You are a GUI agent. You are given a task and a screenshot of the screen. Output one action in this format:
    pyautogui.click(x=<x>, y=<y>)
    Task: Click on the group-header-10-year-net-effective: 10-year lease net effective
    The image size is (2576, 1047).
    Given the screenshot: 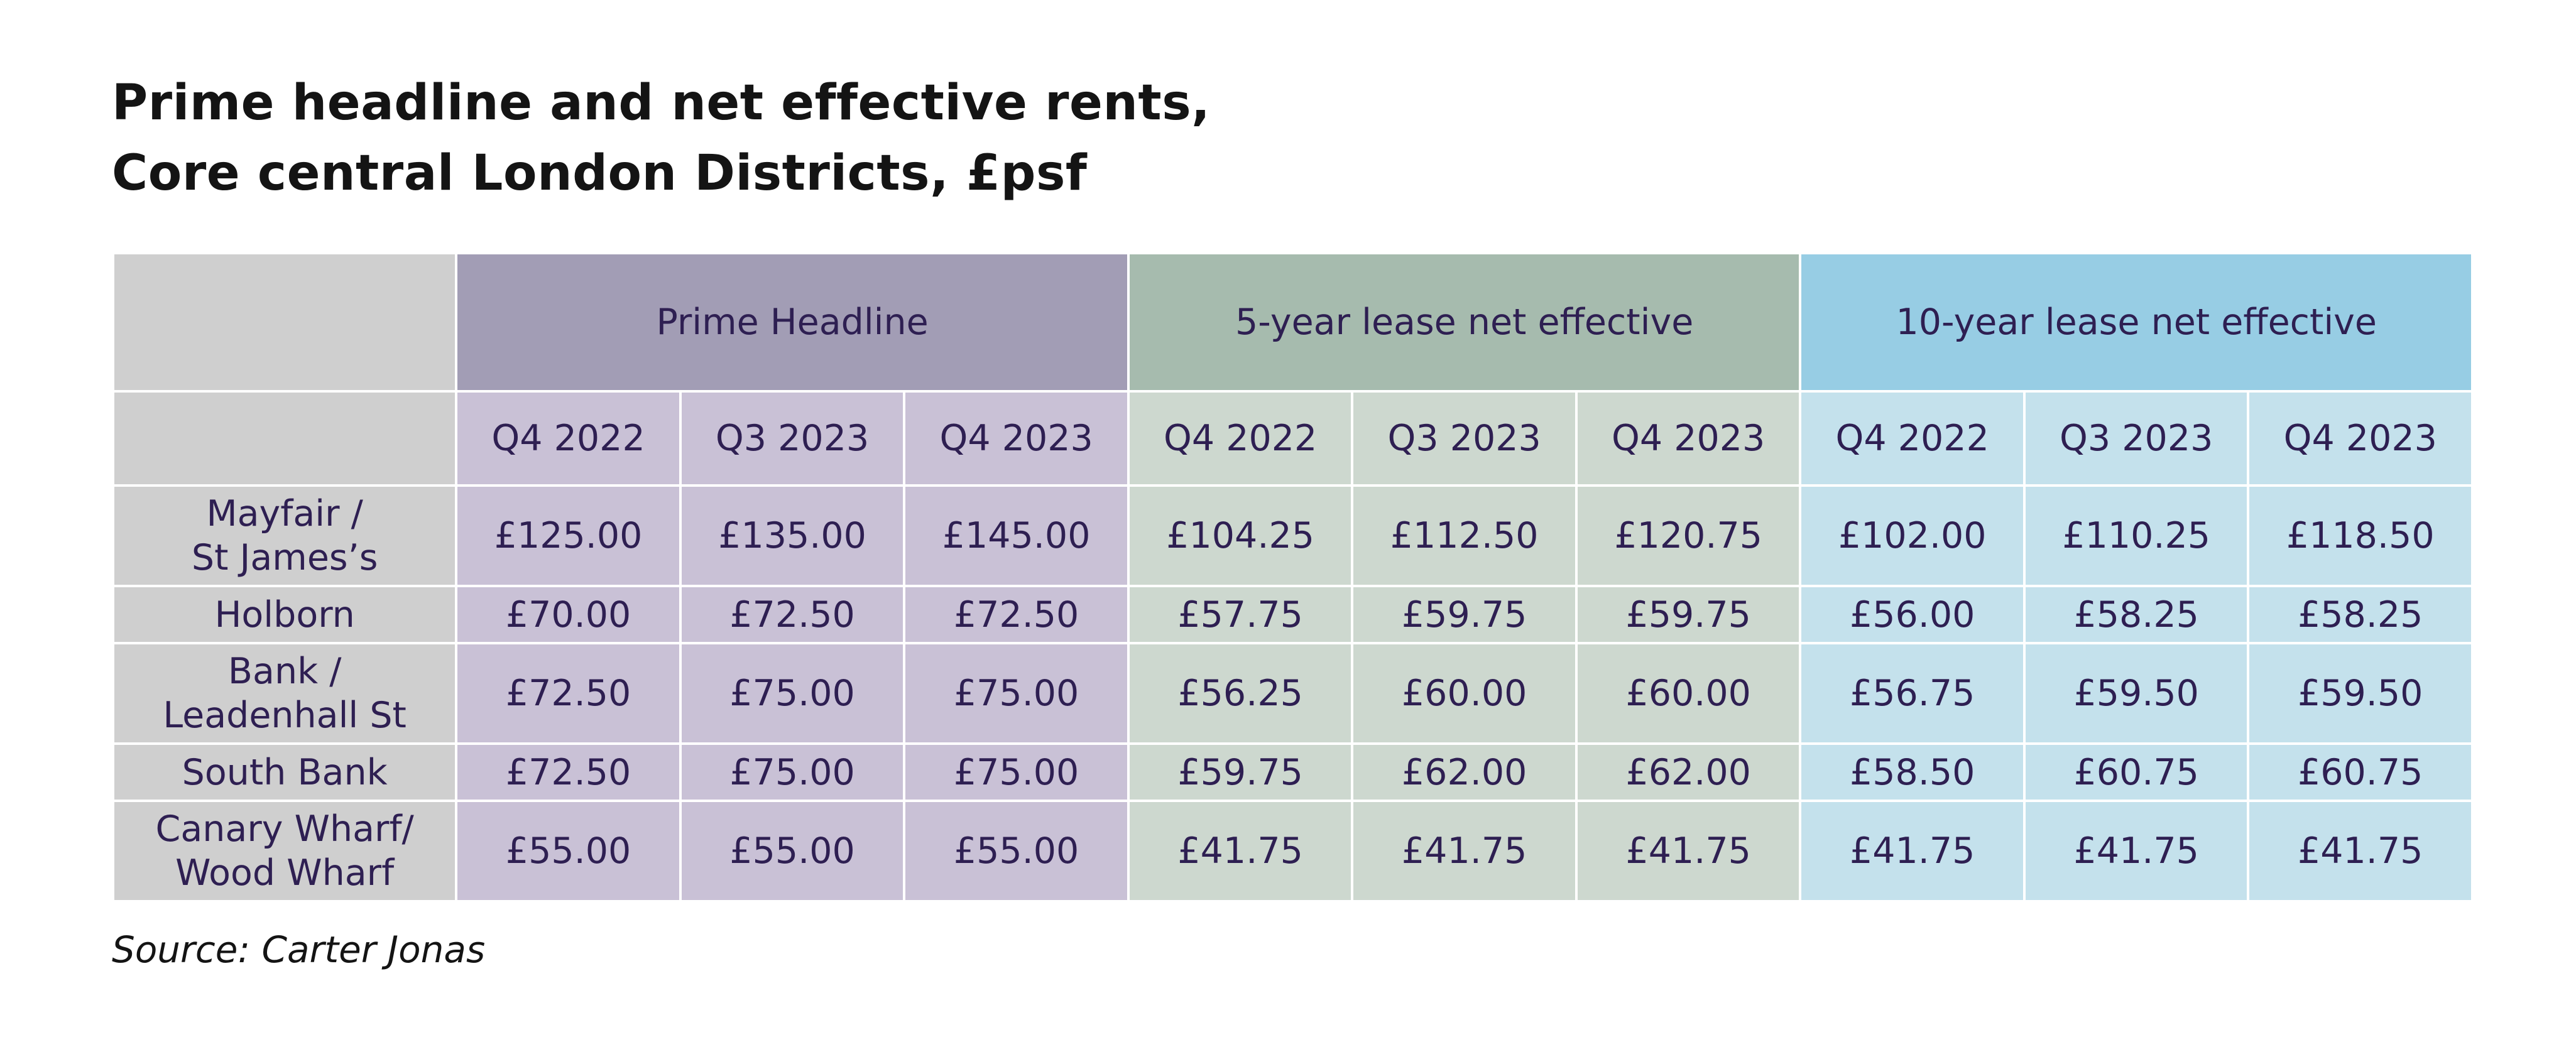 What is the action you would take?
    pyautogui.click(x=2137, y=322)
    